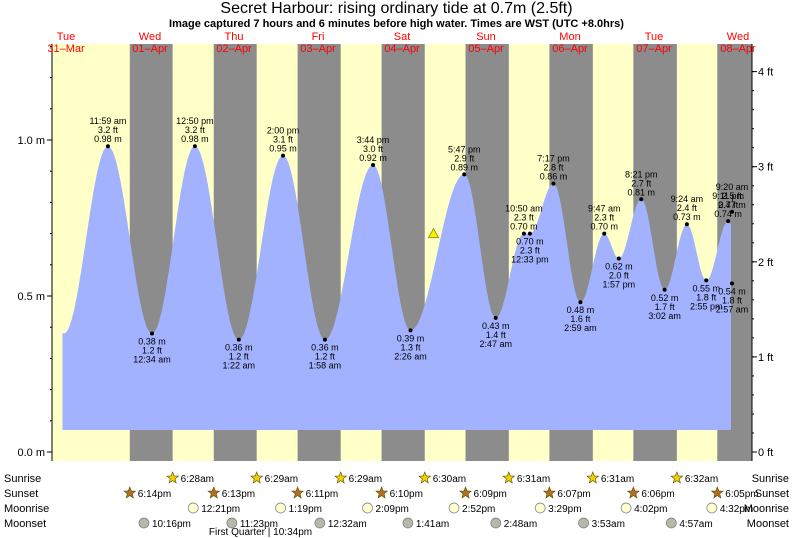 The height and width of the screenshot is (538, 793). Describe the element at coordinates (728, 205) in the screenshot. I see `tide-height-ft: 2.4 ft` at that location.